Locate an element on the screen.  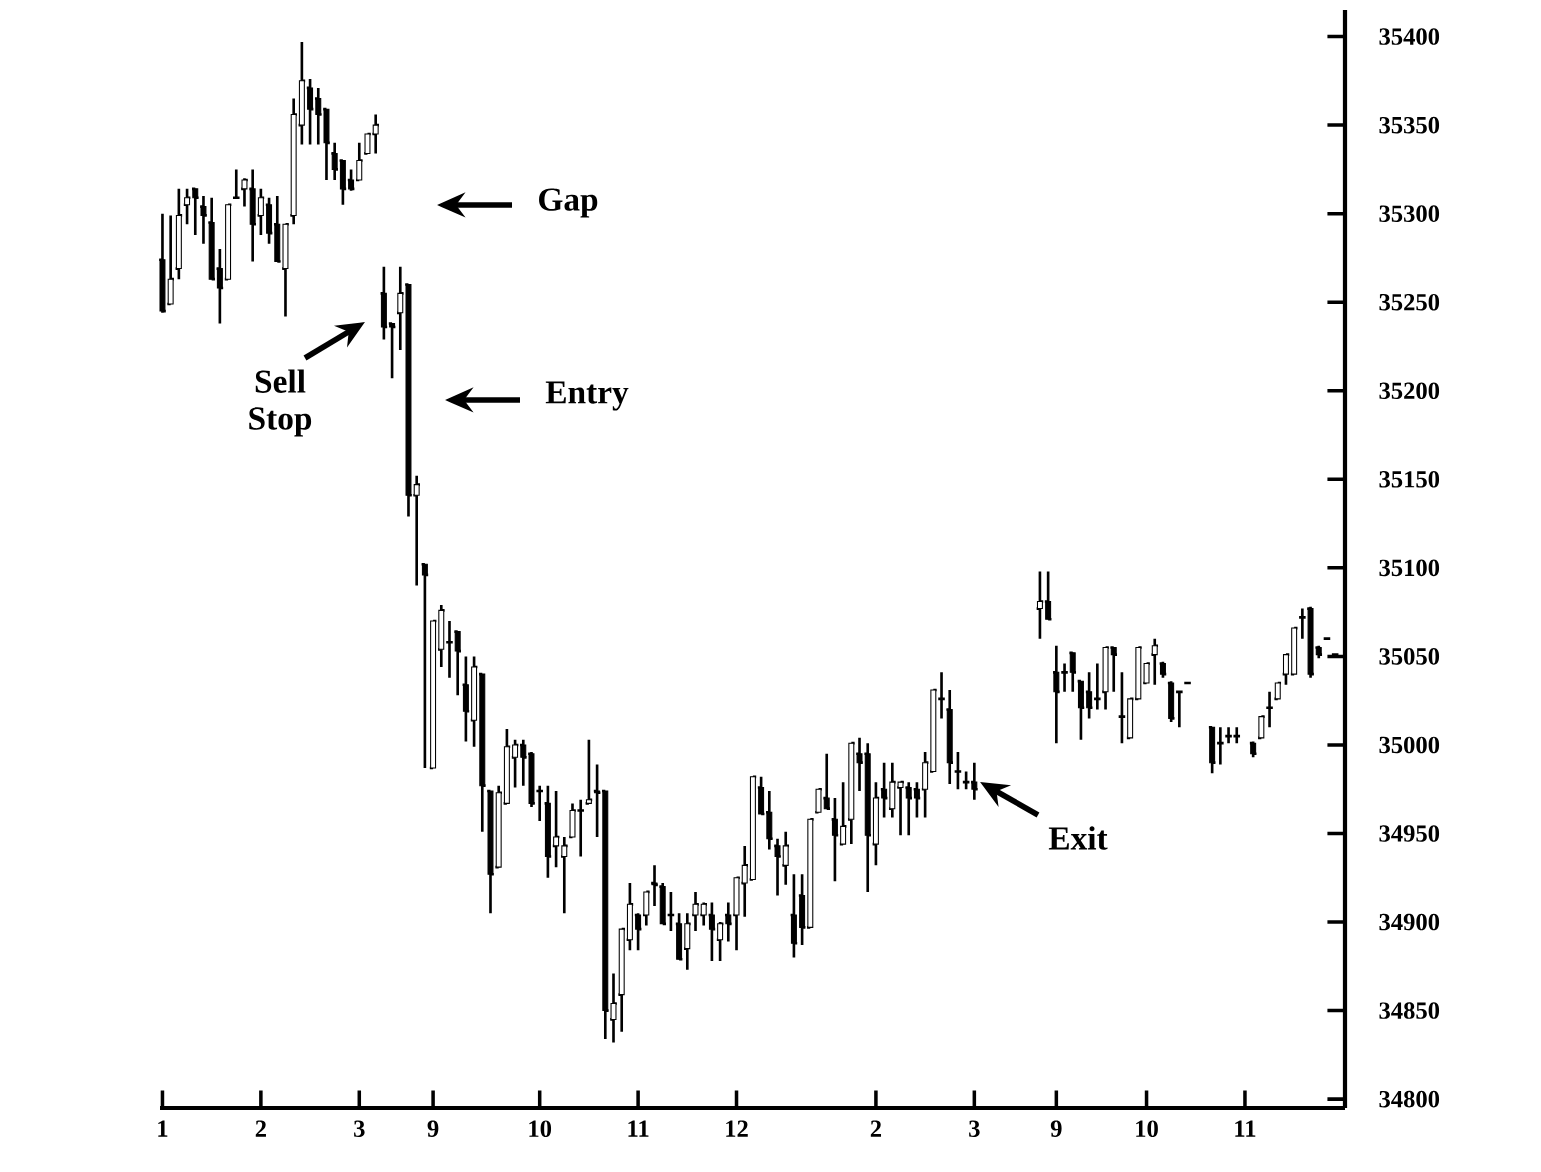
y-tick-label: 35200 is located at coordinates (1409, 391).